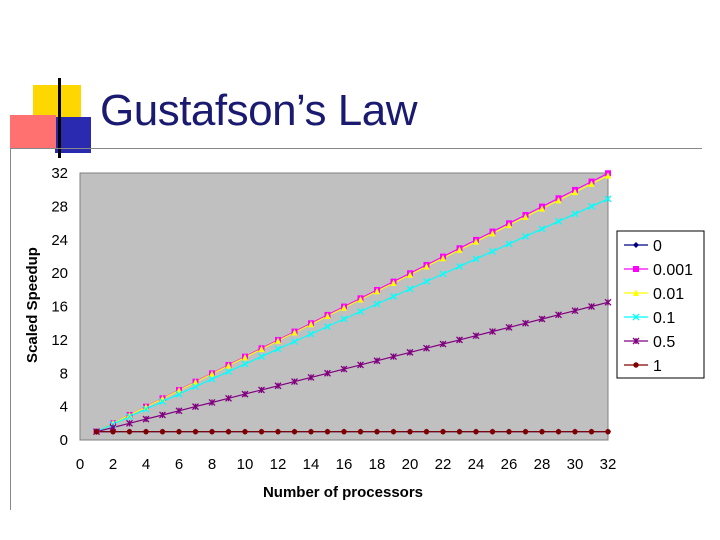 This screenshot has width=720, height=540. I want to click on legend-label-4: 0.5, so click(664, 342).